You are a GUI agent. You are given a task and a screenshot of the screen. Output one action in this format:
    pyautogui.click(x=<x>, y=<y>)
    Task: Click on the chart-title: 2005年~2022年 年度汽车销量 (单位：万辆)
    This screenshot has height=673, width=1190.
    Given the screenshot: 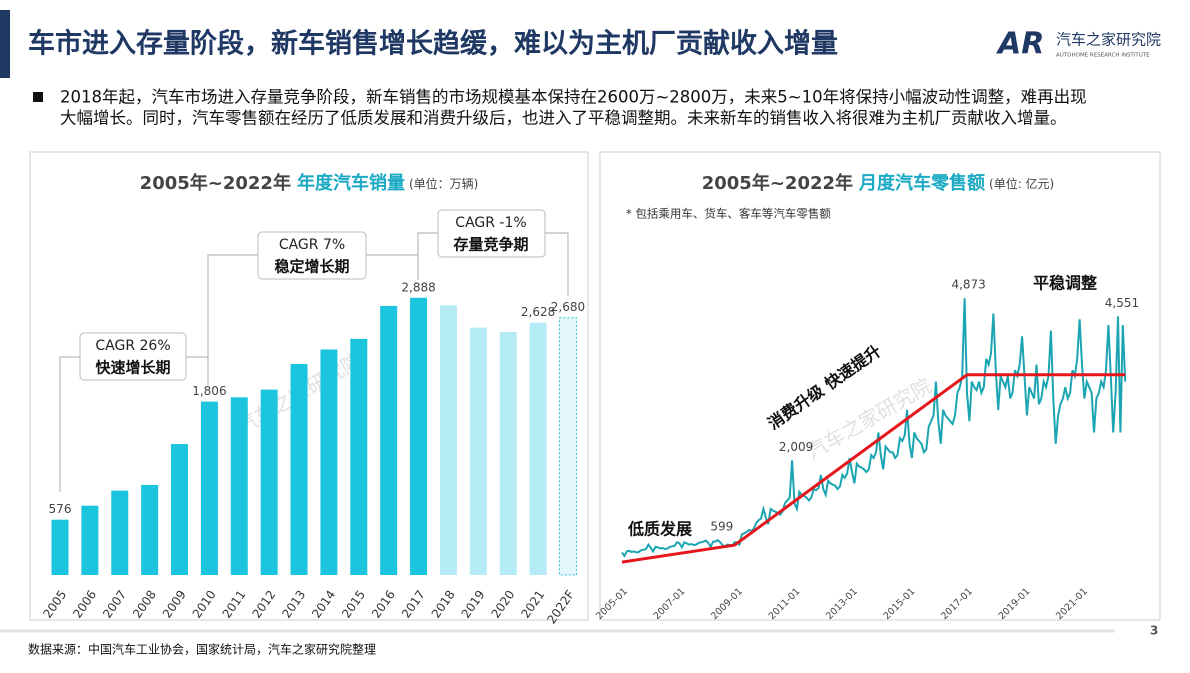 What is the action you would take?
    pyautogui.click(x=309, y=183)
    